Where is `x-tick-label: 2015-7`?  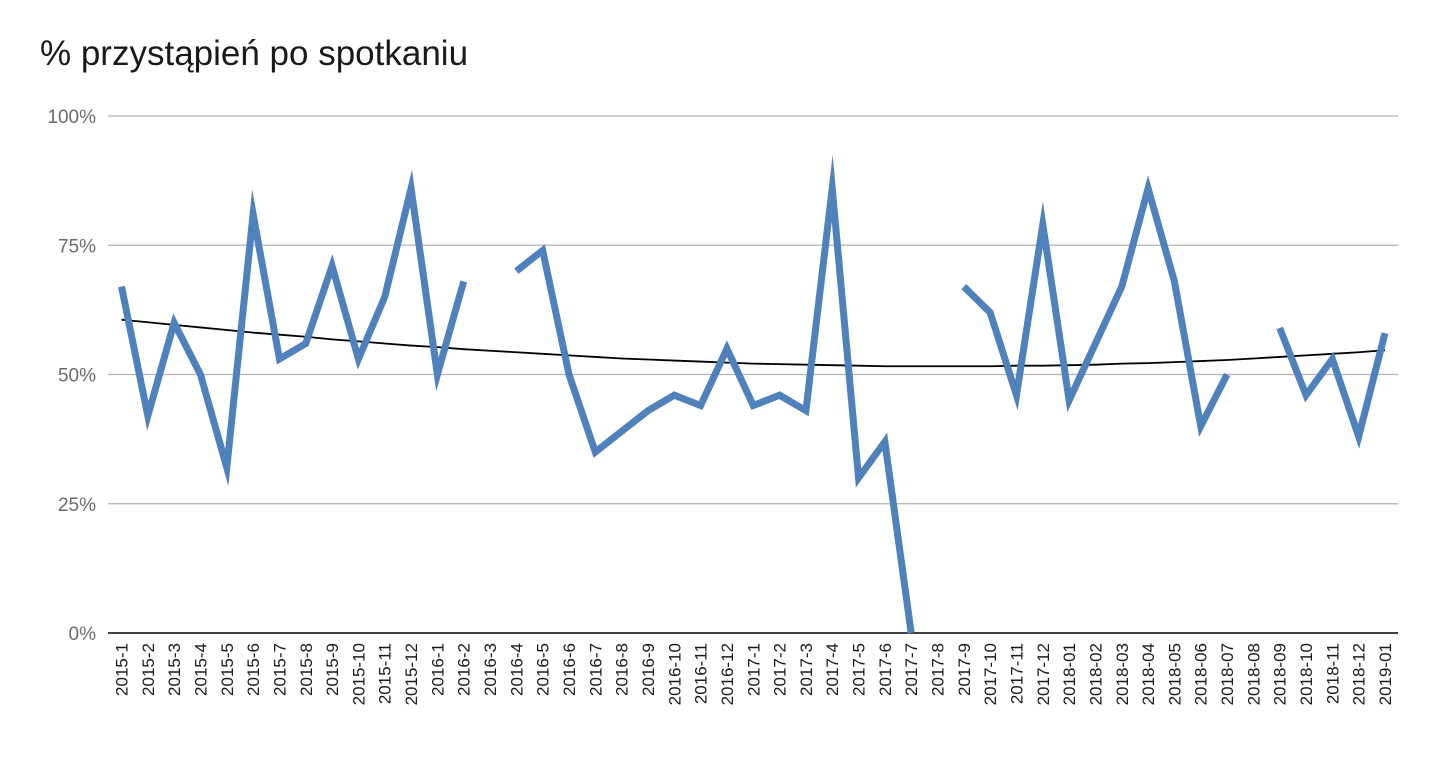
x-tick-label: 2015-7 is located at coordinates (279, 669).